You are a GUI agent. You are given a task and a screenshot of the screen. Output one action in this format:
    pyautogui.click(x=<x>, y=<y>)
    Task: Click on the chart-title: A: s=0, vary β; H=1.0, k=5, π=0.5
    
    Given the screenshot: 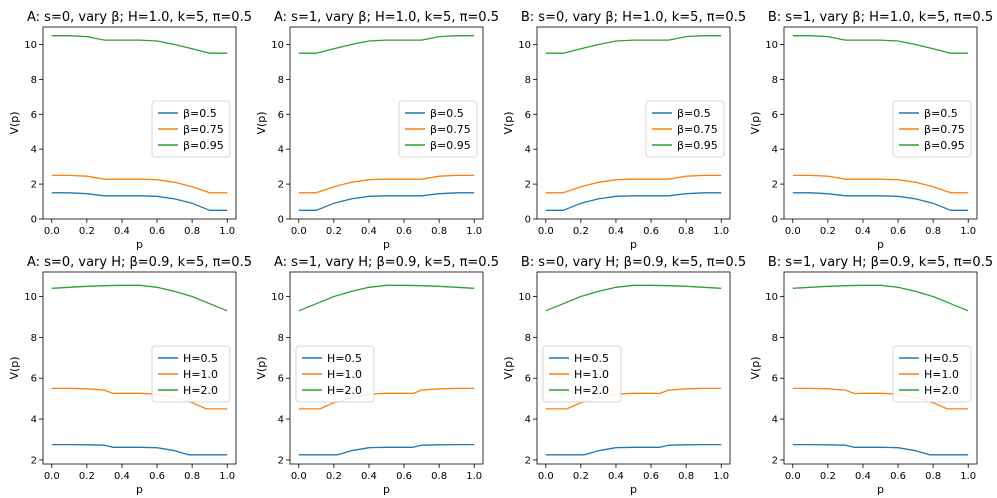 What is the action you would take?
    pyautogui.click(x=139, y=17)
    